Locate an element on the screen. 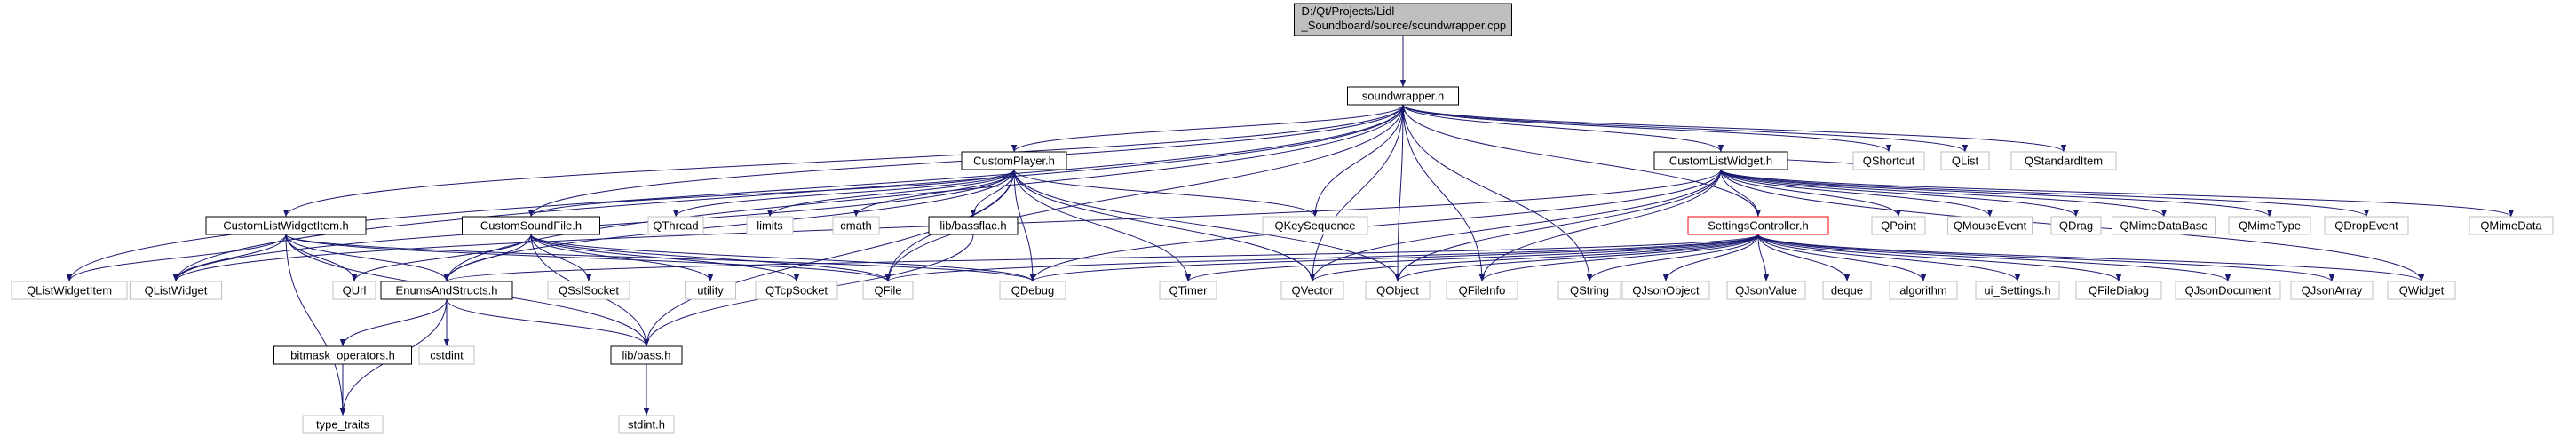  edge-customlistwidgetitem_h-to-enumsandstructs_h is located at coordinates (368, 258).